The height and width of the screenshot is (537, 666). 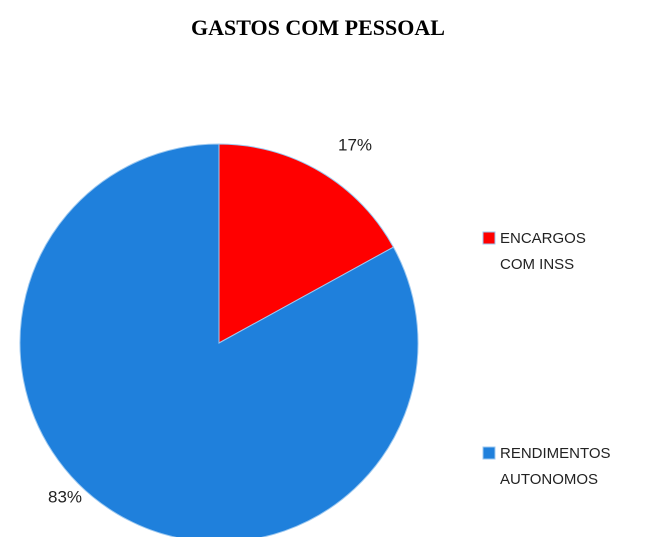 I want to click on data-label: 17%, so click(x=355, y=144).